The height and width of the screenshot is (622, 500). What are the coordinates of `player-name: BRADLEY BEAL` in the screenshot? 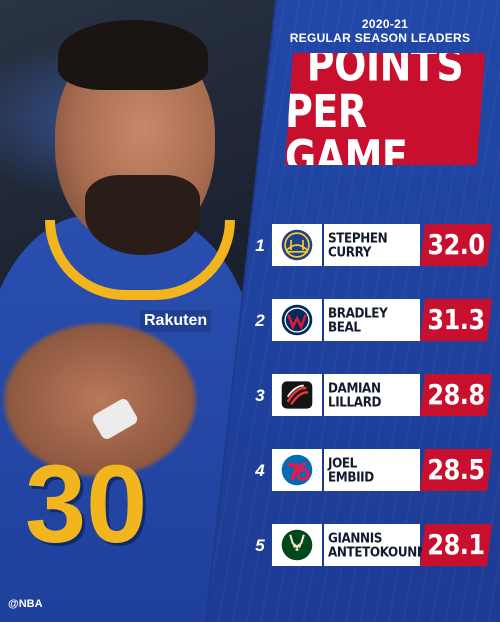 It's located at (371, 320).